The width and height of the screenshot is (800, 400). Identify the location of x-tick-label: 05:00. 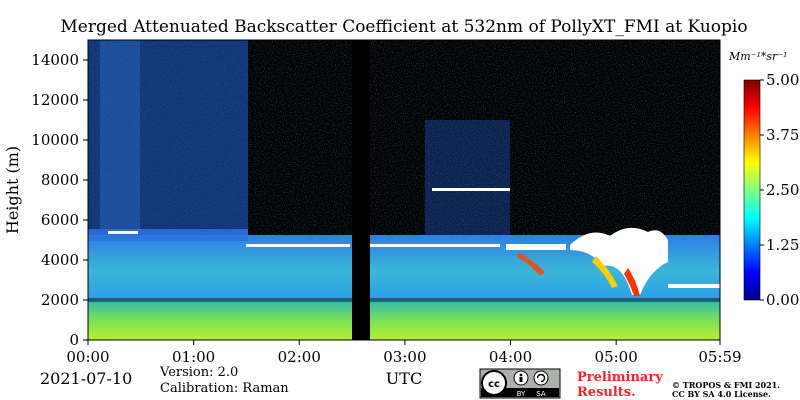
(616, 357).